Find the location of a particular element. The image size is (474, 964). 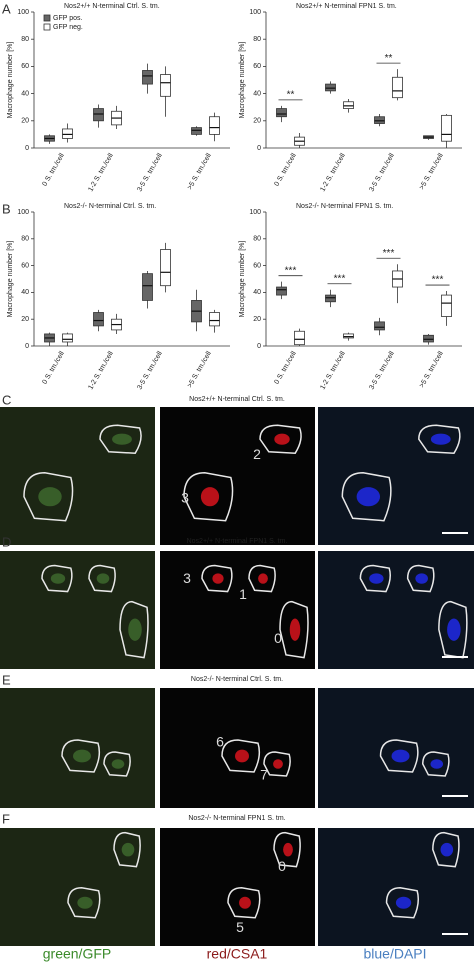

cell-count: 3 is located at coordinates (185, 498).